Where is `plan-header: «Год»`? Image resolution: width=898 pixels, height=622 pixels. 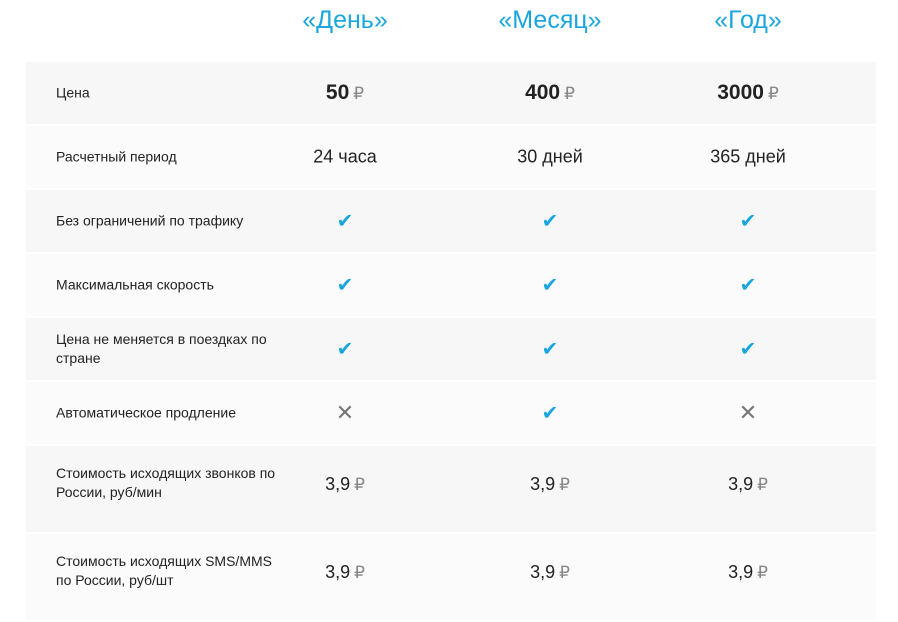
plan-header: «Год» is located at coordinates (748, 20).